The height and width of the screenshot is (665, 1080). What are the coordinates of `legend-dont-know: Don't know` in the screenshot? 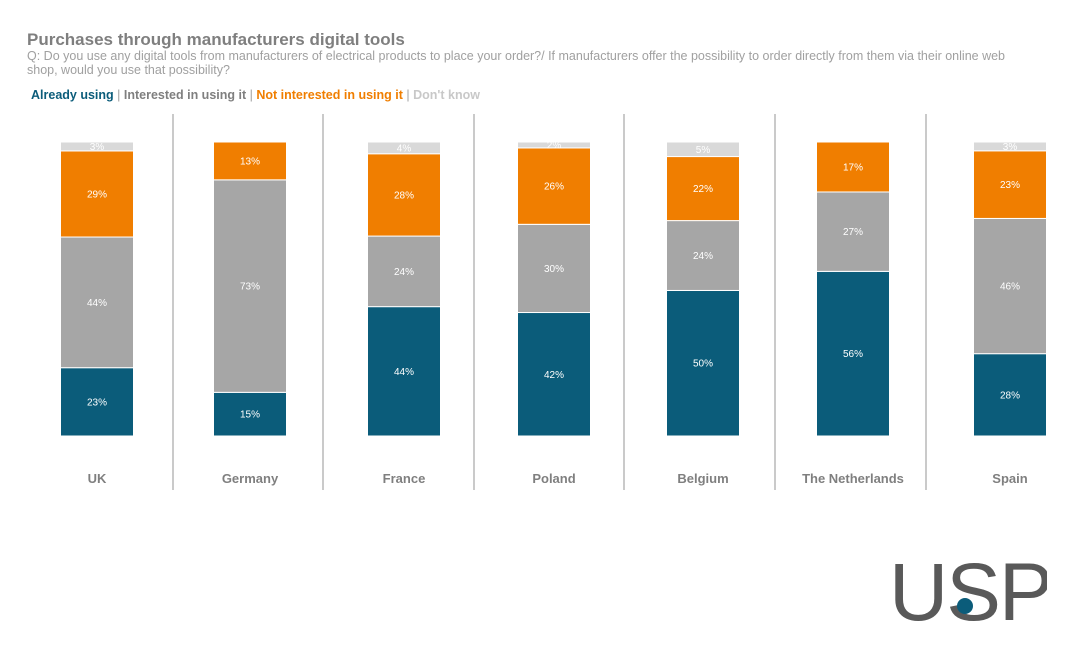 It's located at (446, 95).